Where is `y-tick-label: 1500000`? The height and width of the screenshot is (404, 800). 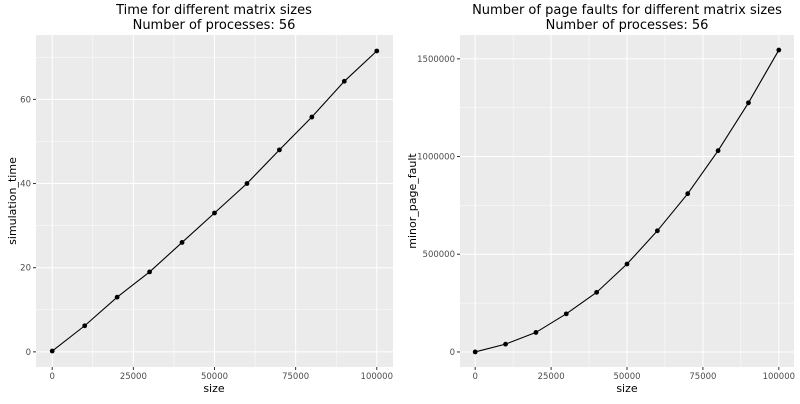 y-tick-label: 1500000 is located at coordinates (436, 60).